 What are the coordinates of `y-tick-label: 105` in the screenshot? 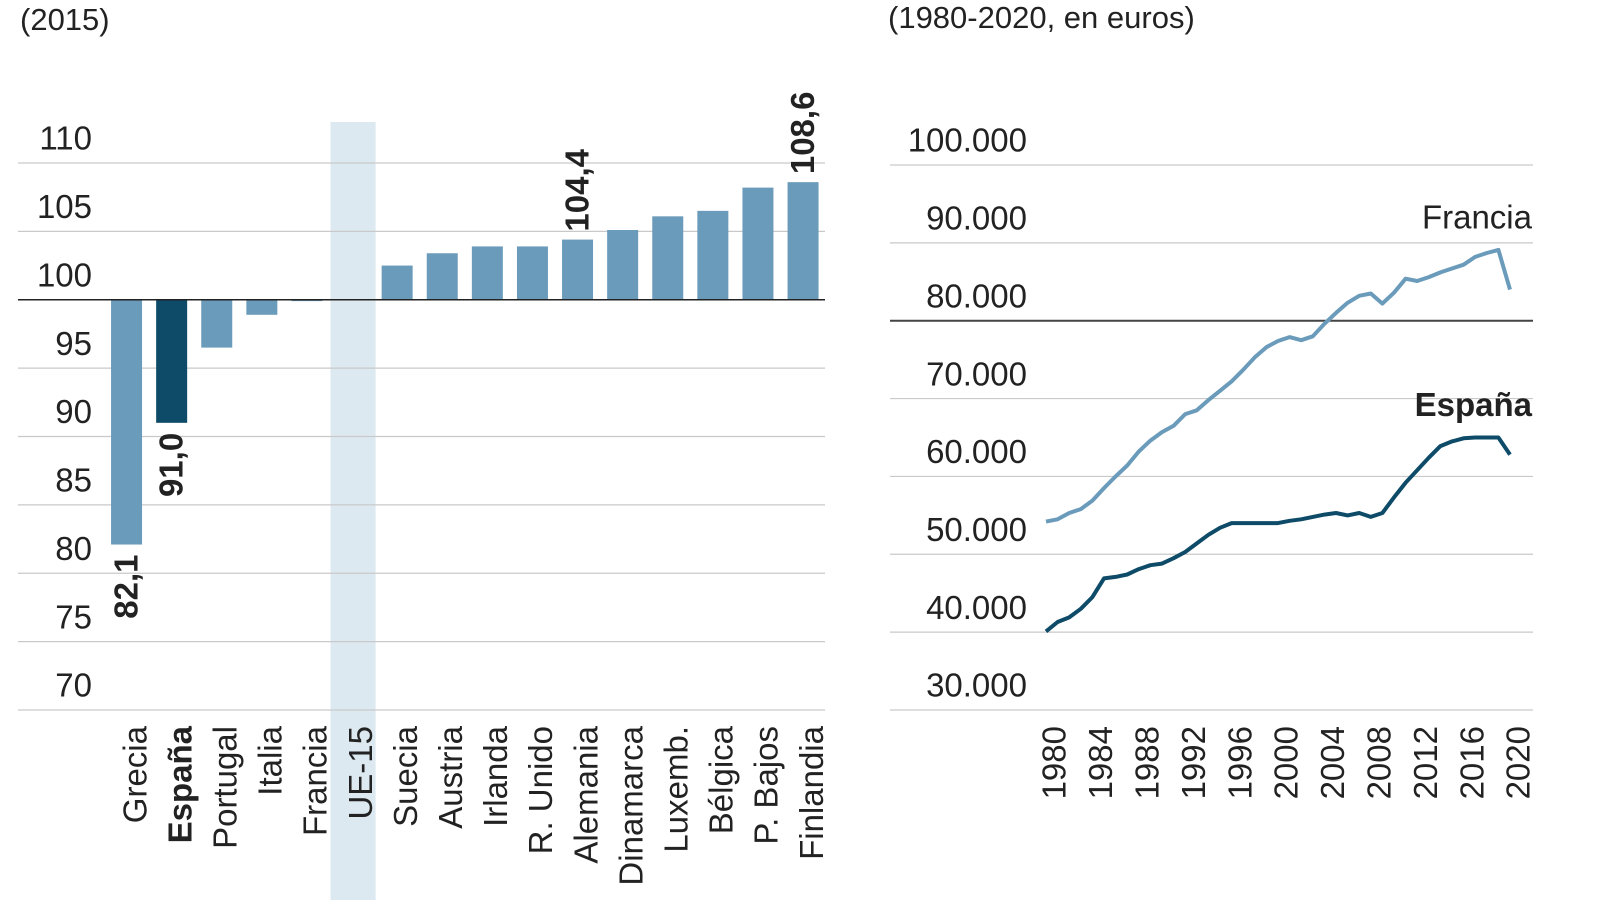 It's located at (64, 206).